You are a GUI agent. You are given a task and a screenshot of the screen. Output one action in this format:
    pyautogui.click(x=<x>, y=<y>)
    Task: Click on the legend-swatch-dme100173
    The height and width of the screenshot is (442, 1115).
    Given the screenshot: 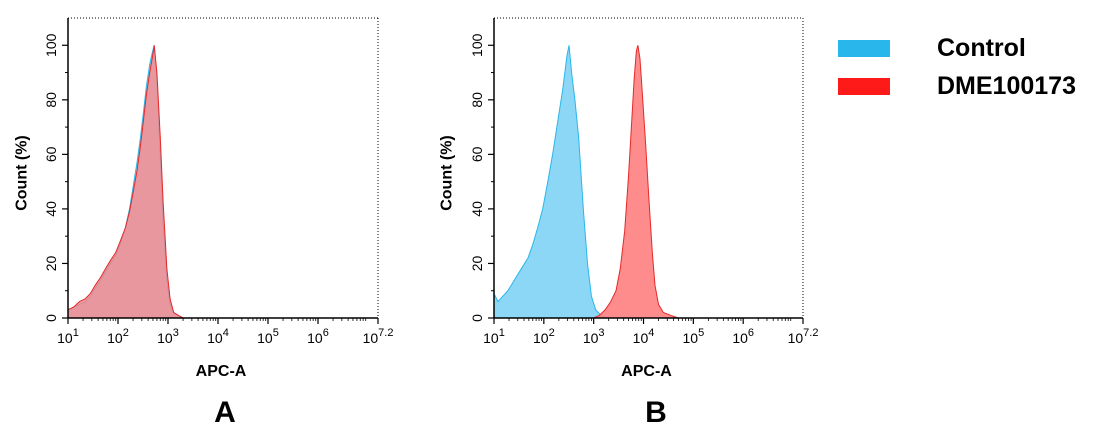 What is the action you would take?
    pyautogui.click(x=864, y=86)
    